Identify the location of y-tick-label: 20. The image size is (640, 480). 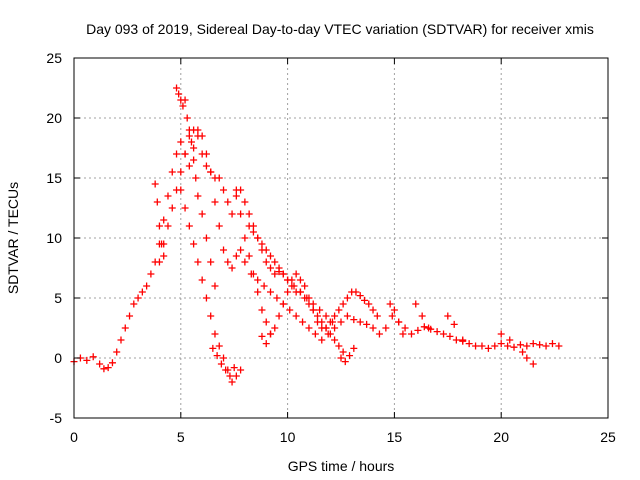
(54, 118).